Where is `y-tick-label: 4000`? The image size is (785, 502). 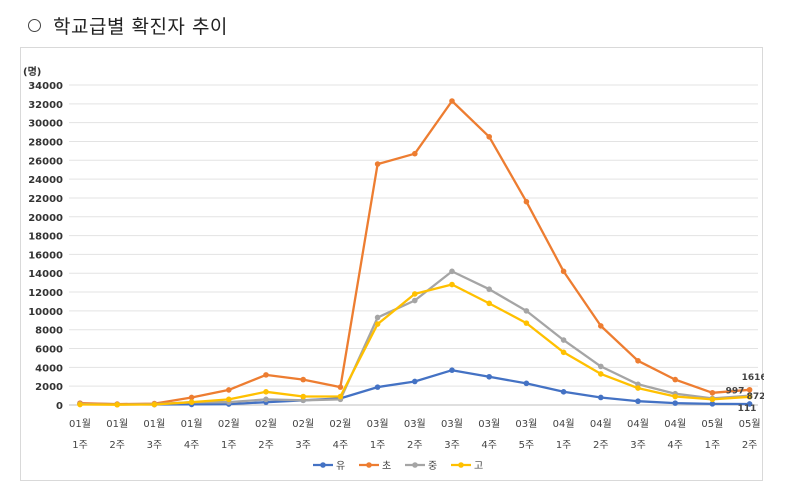 y-tick-label: 4000 is located at coordinates (49, 368).